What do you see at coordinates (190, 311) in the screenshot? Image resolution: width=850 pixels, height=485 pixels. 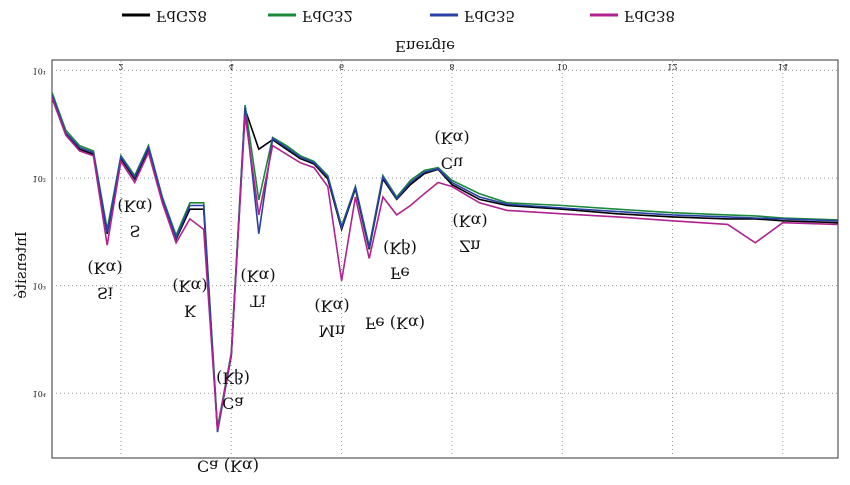 I see `peak-annotation: K` at bounding box center [190, 311].